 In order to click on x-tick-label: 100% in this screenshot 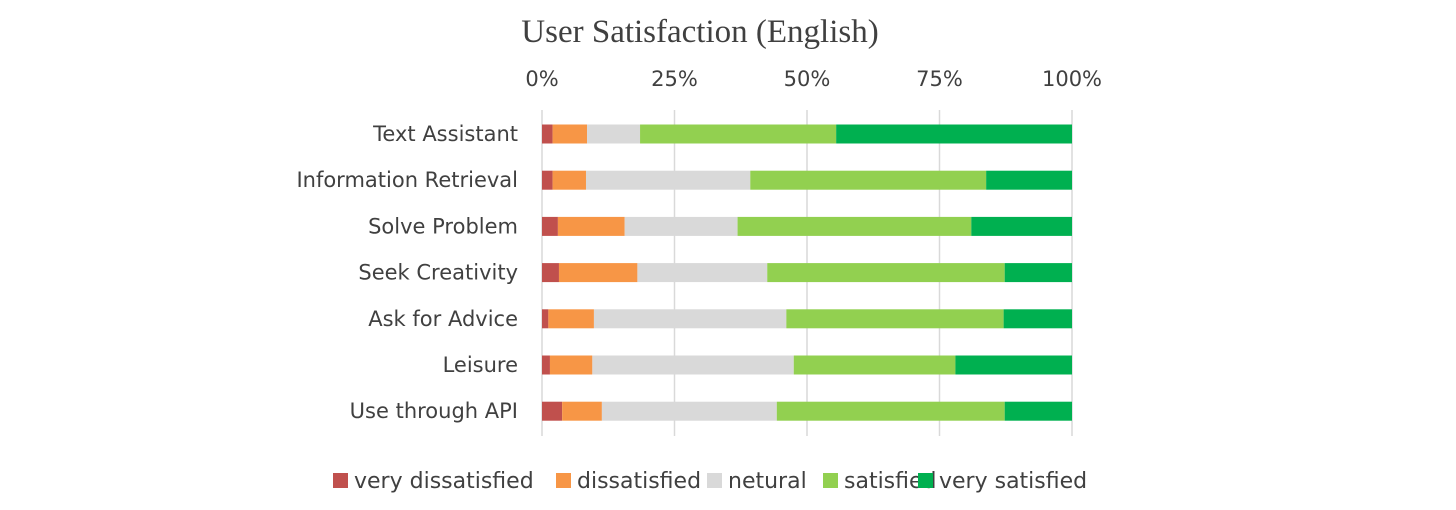, I will do `click(1072, 79)`.